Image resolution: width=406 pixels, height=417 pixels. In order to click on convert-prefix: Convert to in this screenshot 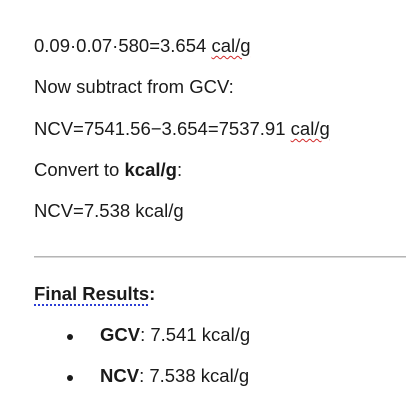, I will do `click(79, 169)`.